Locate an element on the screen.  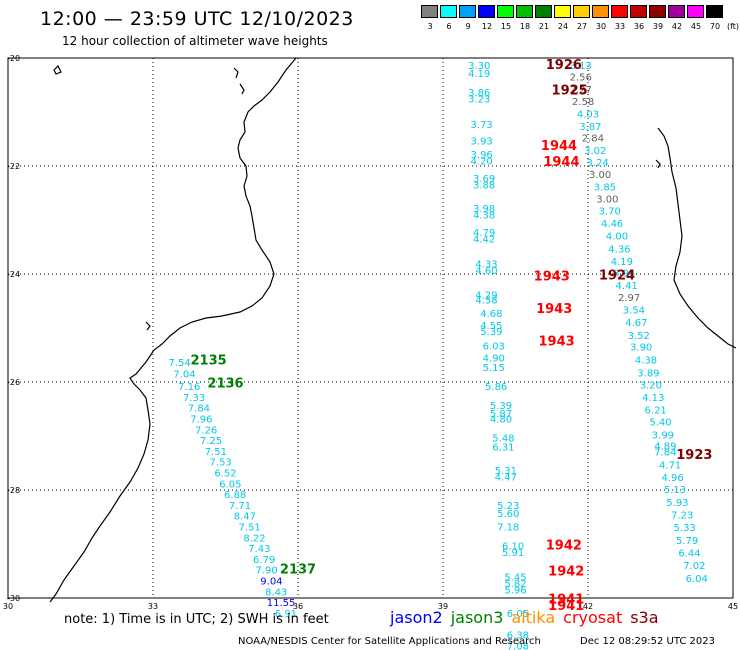
wave-height-value: 6.88 is located at coordinates (235, 495).